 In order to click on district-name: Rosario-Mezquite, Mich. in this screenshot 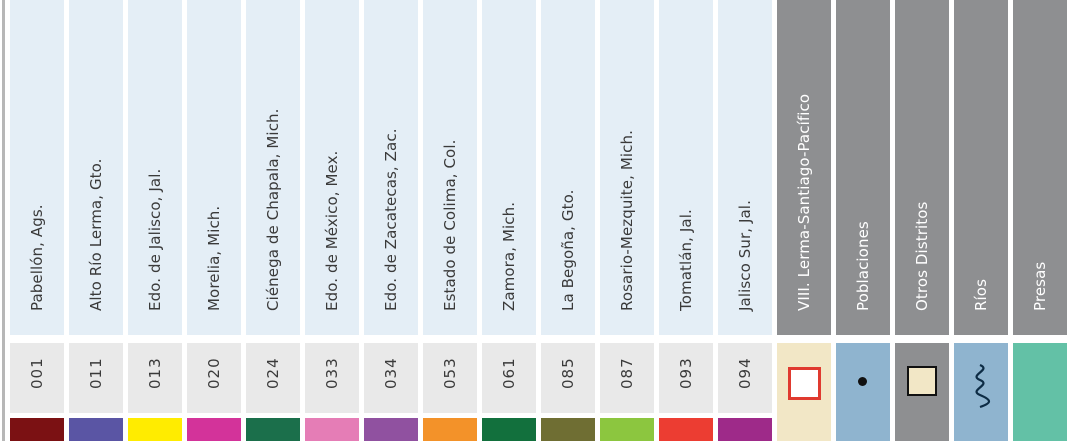, I will do `click(627, 220)`.